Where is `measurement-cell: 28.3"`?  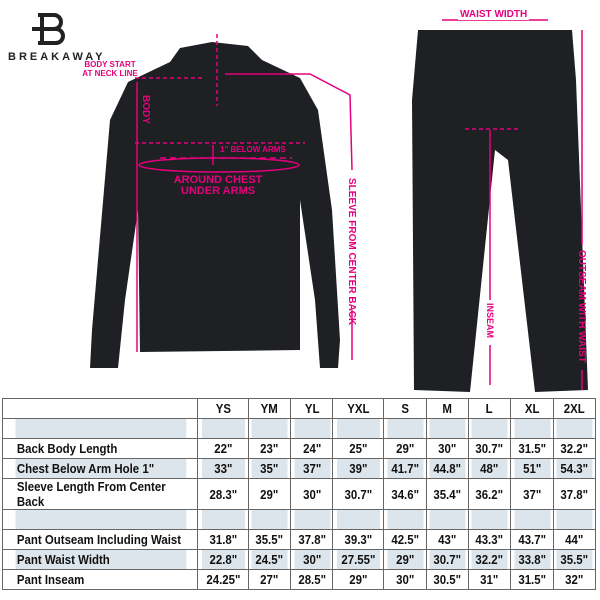 measurement-cell: 28.3" is located at coordinates (223, 494).